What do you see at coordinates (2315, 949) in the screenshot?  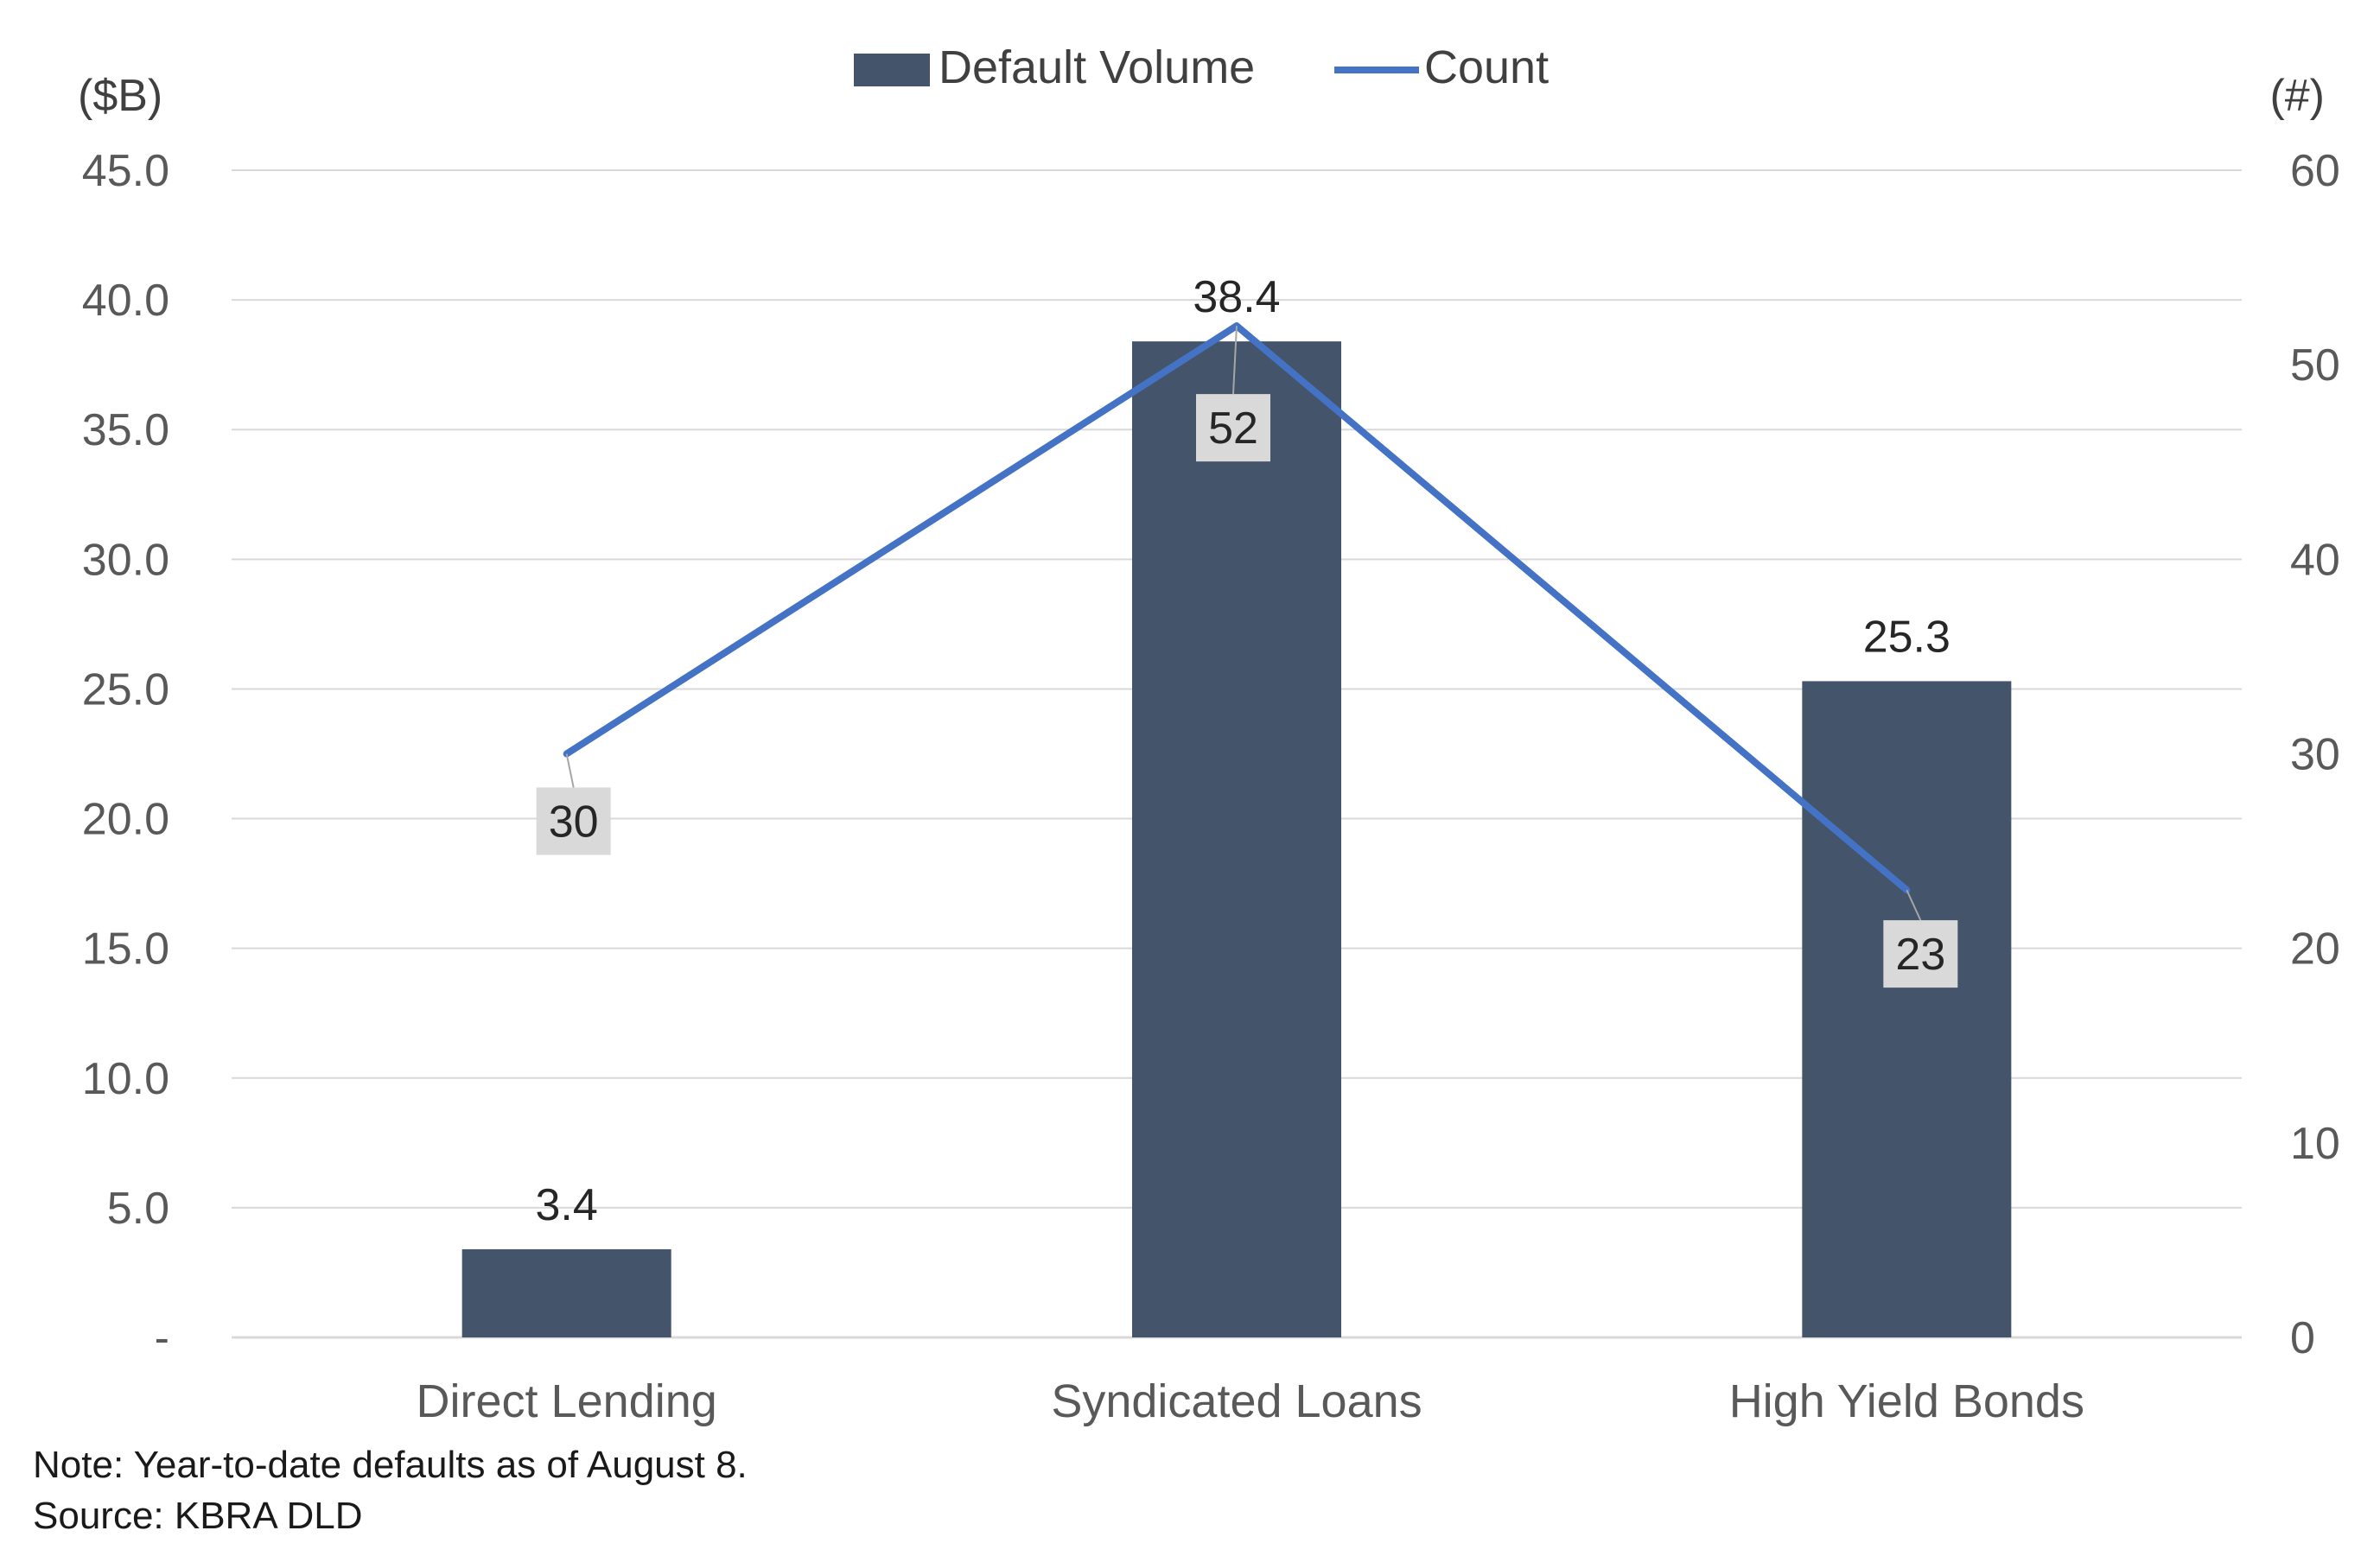 I see `right-axis-tick-label: 20` at bounding box center [2315, 949].